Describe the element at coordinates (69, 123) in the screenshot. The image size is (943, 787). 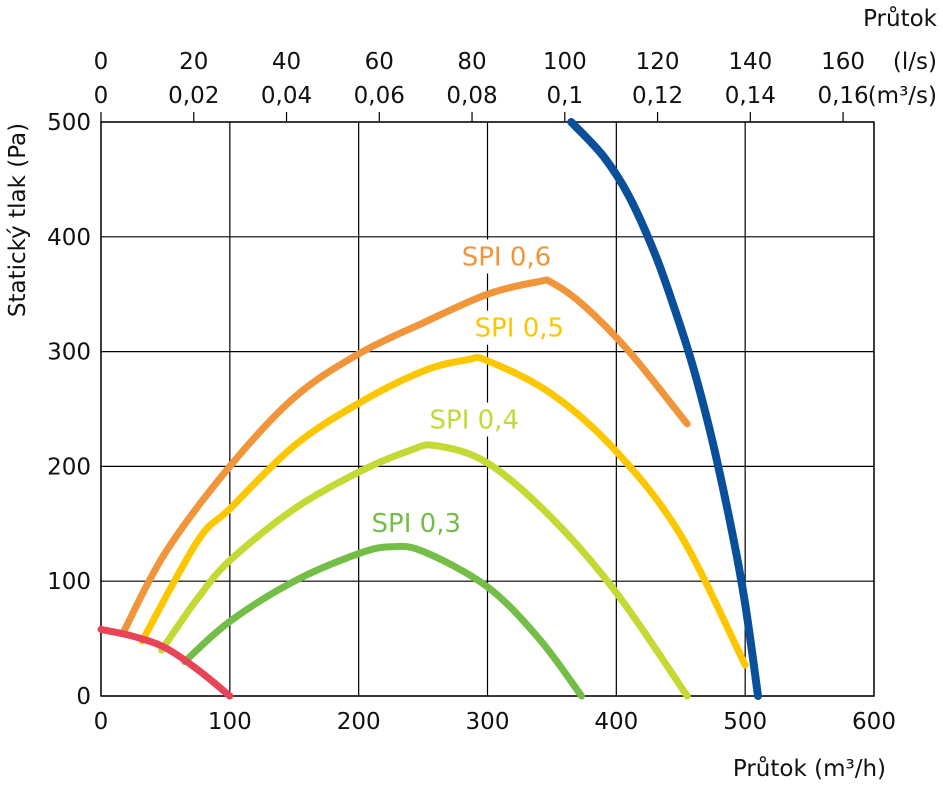
I see `y-tick-label: 500` at that location.